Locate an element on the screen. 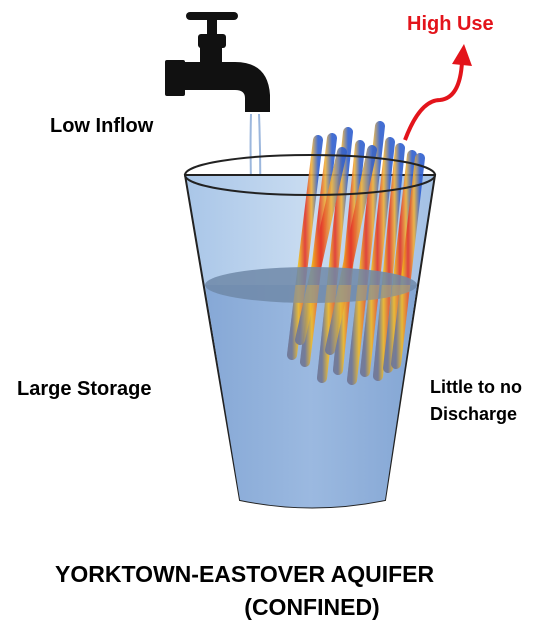  submerged-straws is located at coordinates (349, 335).